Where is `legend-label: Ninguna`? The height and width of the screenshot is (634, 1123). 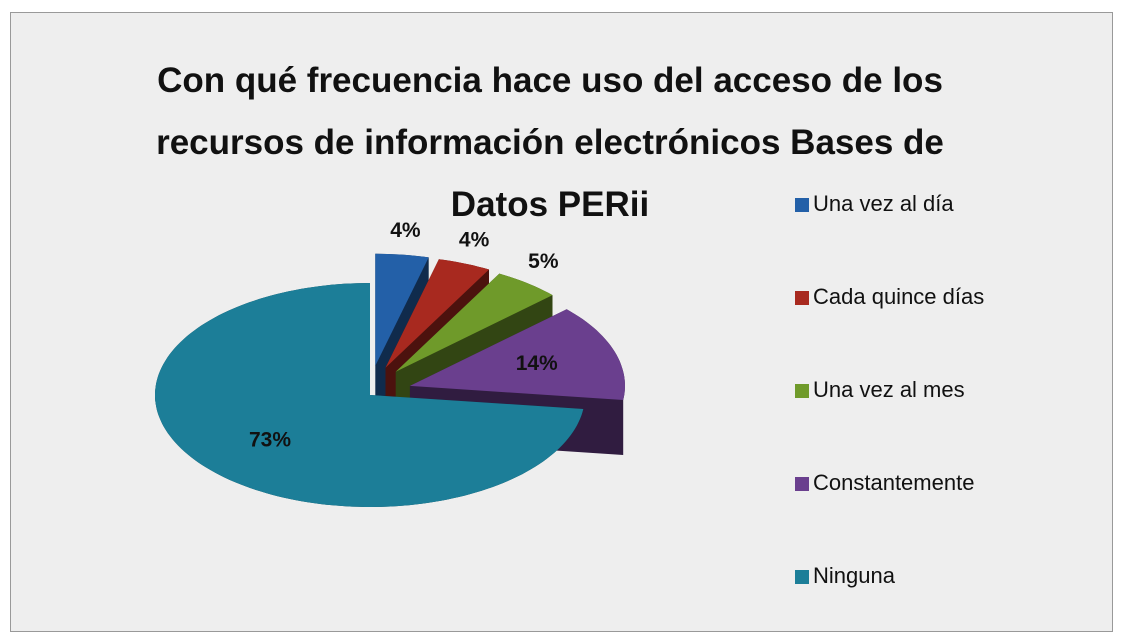 legend-label: Ninguna is located at coordinates (854, 575).